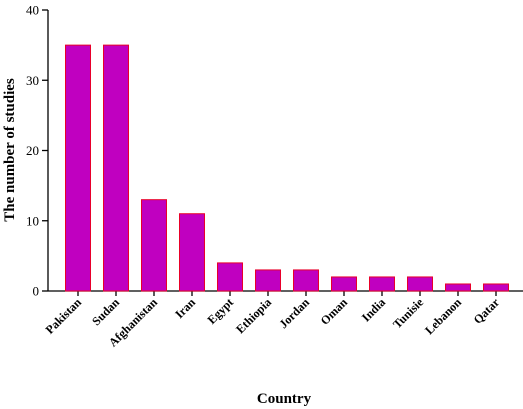  I want to click on y-tick-label: 40, so click(32, 10).